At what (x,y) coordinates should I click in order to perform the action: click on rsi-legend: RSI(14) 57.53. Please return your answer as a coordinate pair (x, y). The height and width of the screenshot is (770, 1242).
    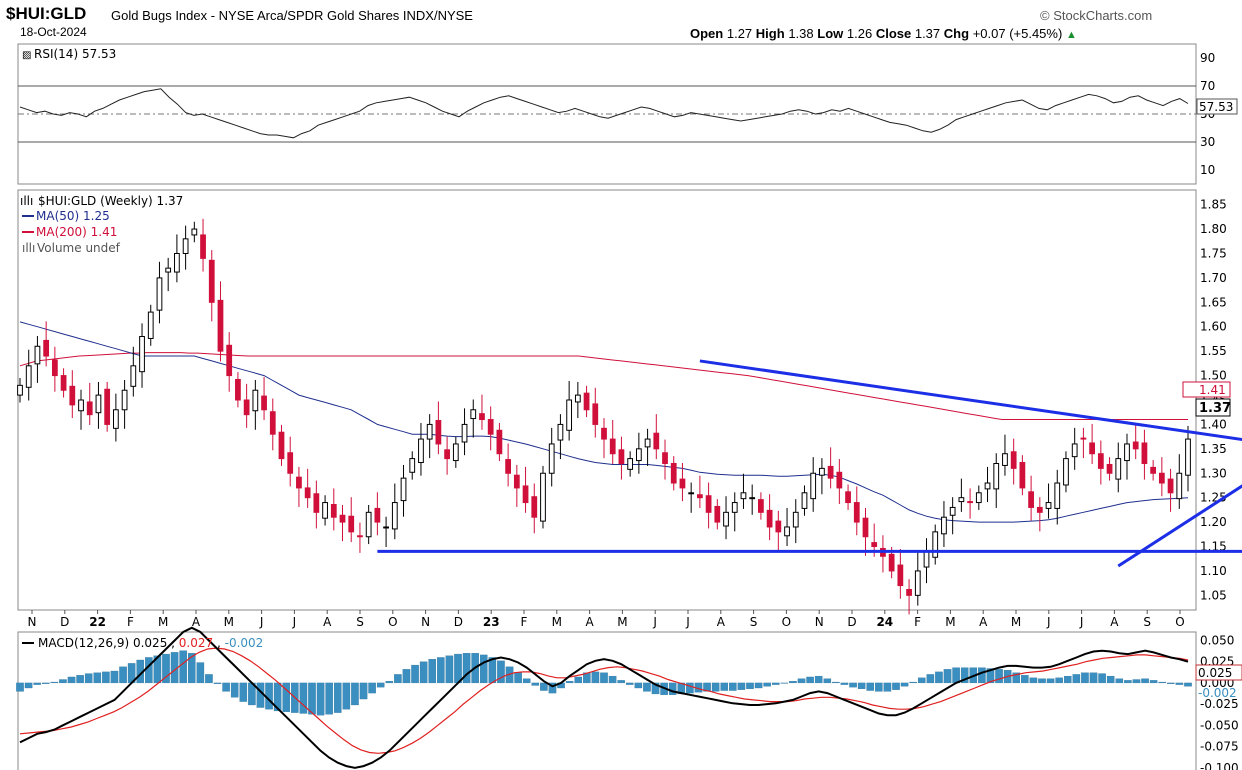
    Looking at the image, I should click on (75, 54).